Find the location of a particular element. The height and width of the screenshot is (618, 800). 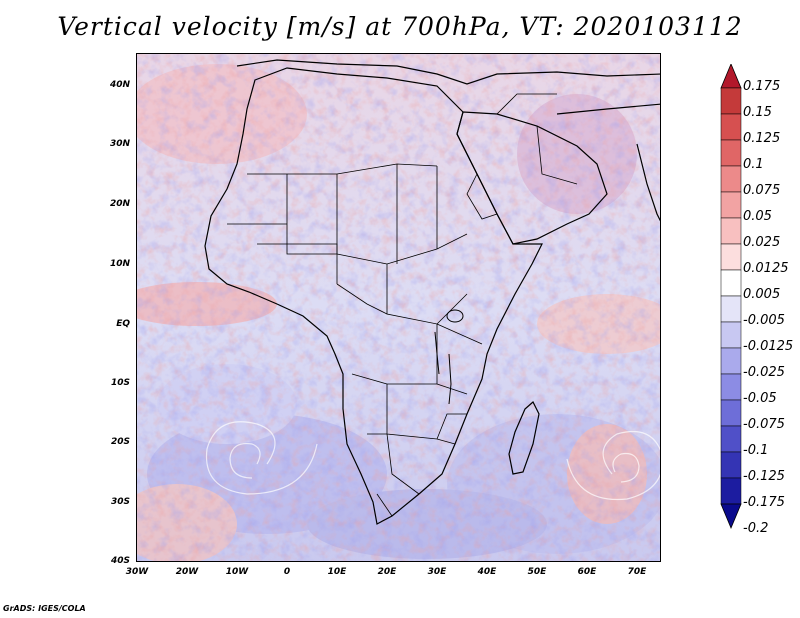

lon-label: 0 is located at coordinates (287, 572).